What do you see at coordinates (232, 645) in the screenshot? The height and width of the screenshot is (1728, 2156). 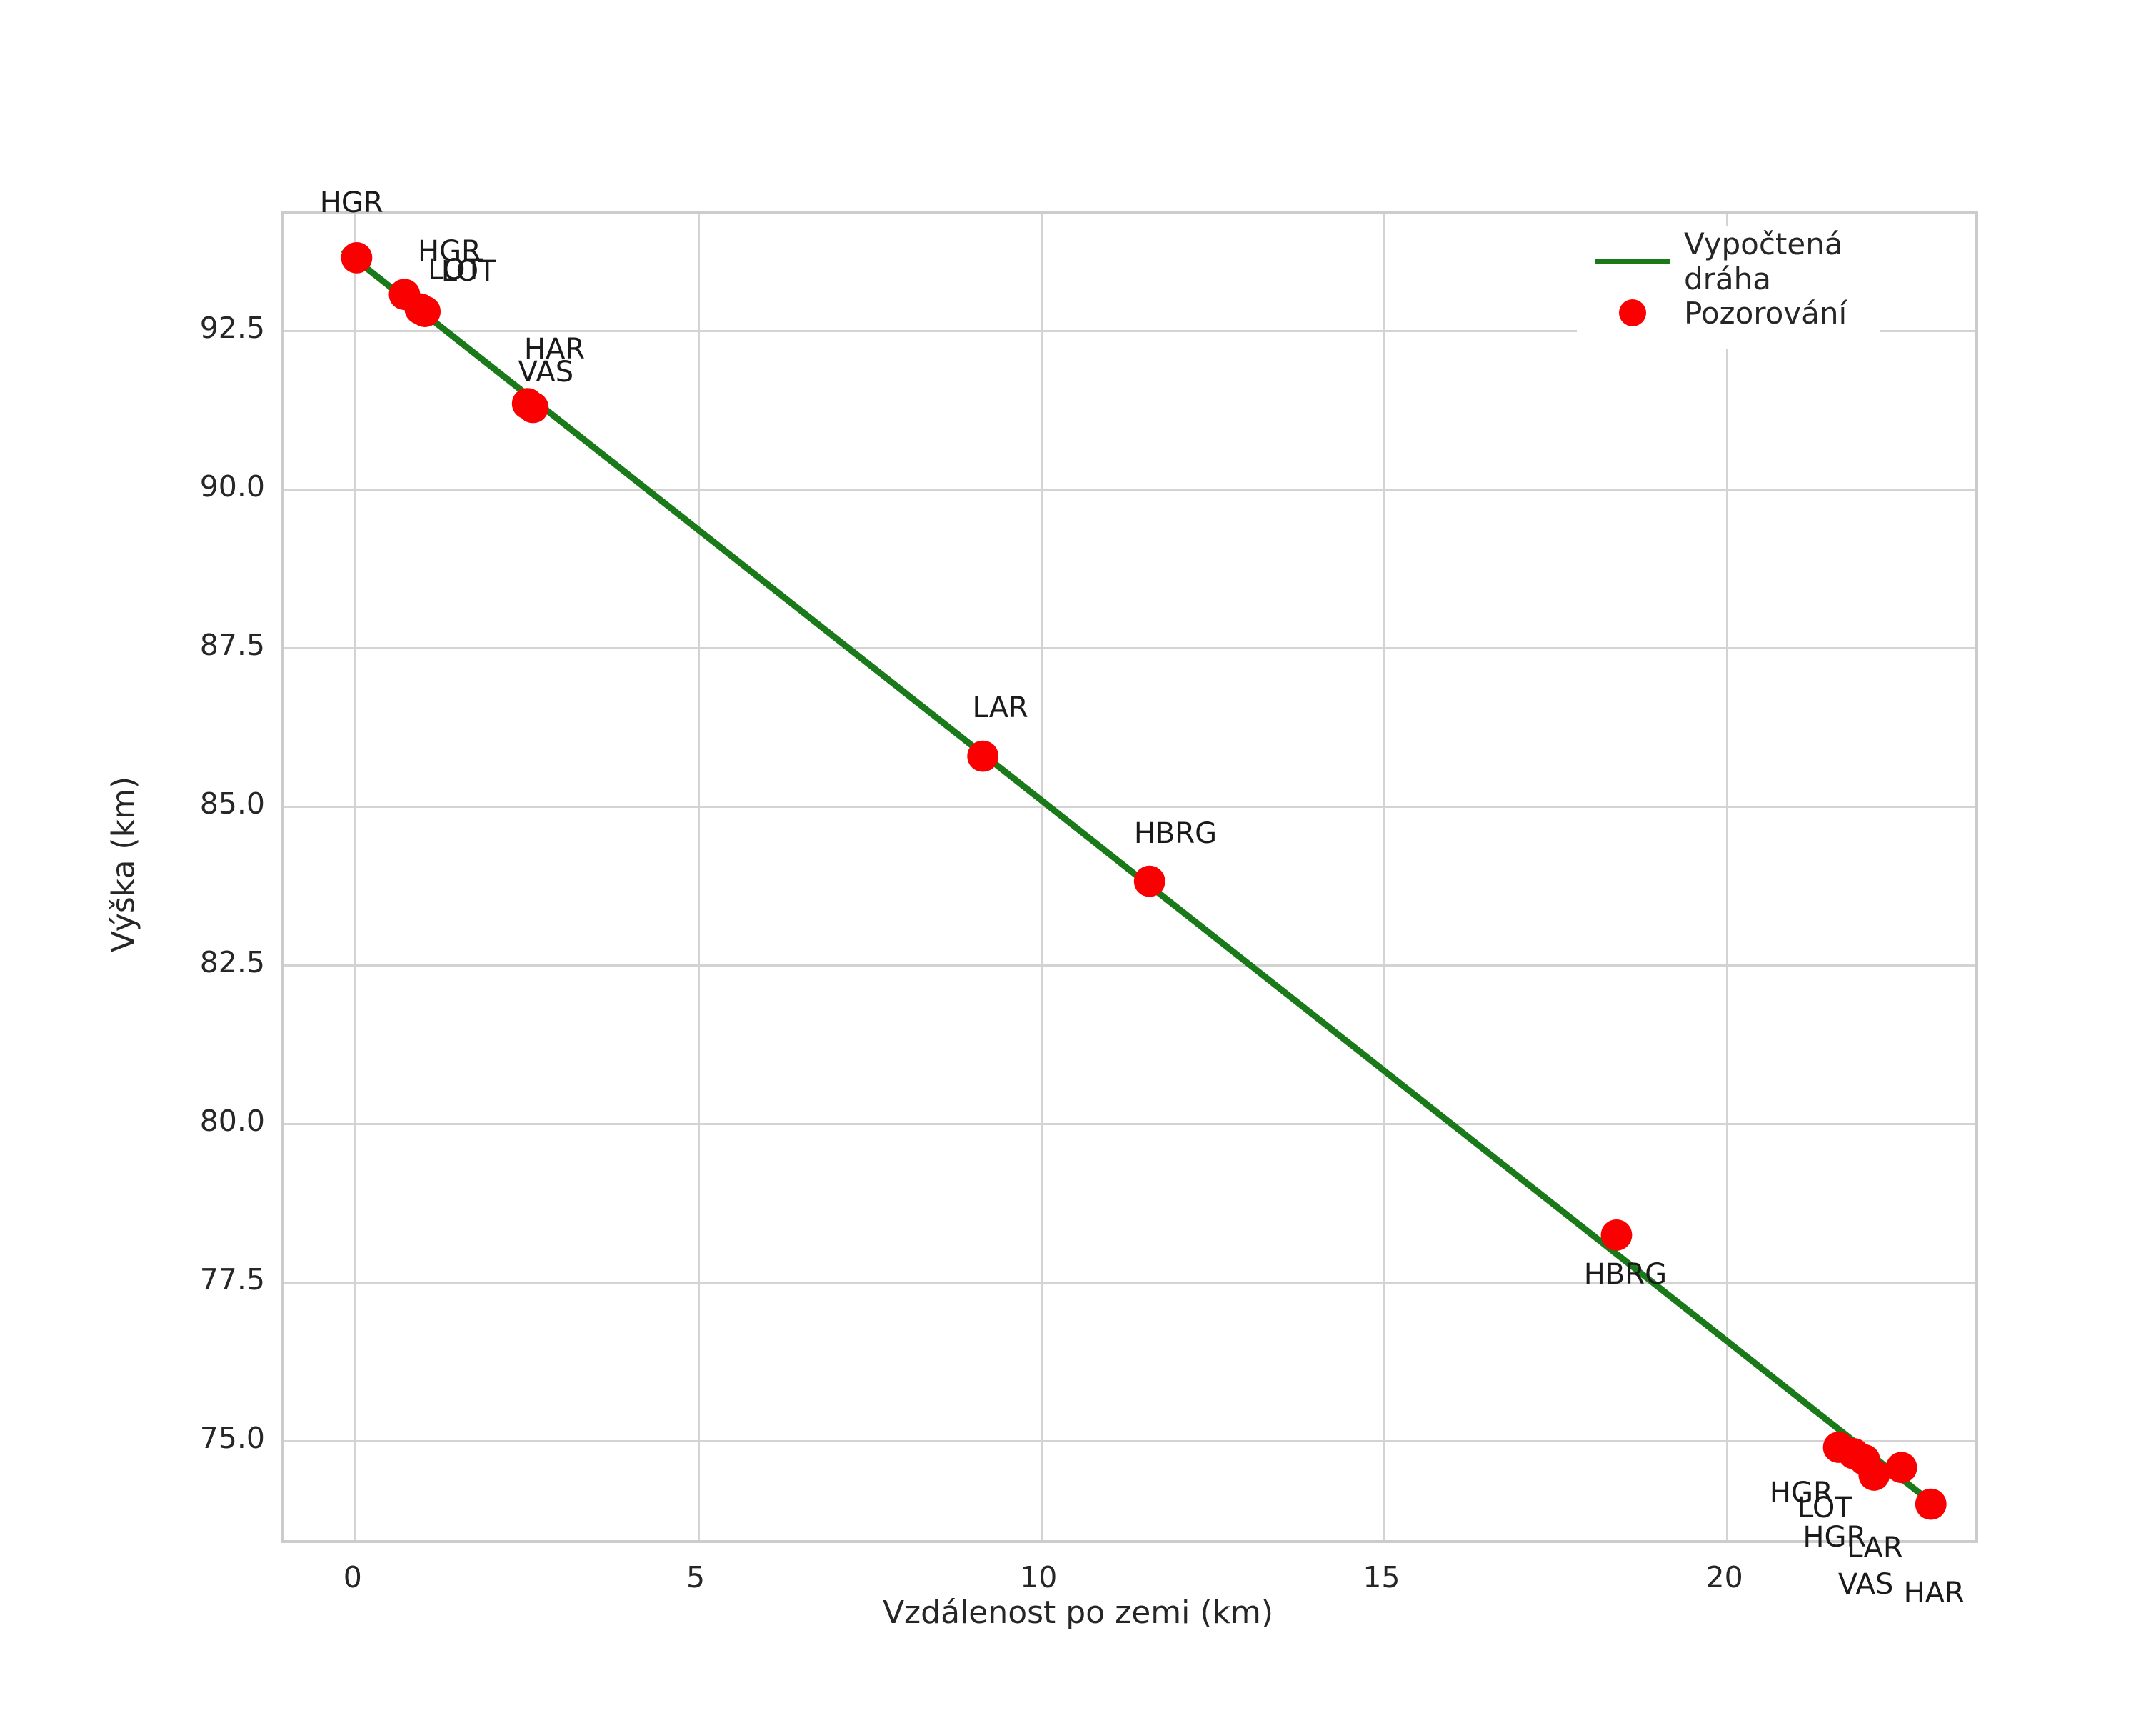 I see `y-tick-label: 87.5` at bounding box center [232, 645].